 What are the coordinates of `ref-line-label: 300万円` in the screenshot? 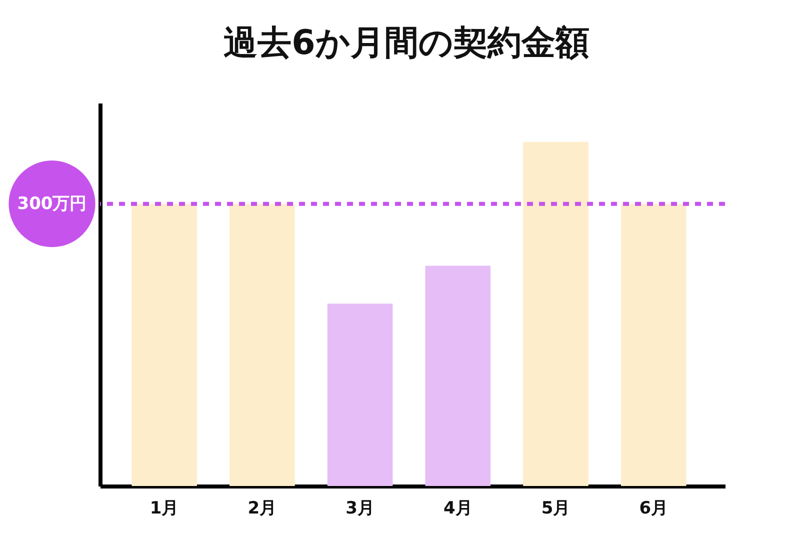 It's located at (52, 204).